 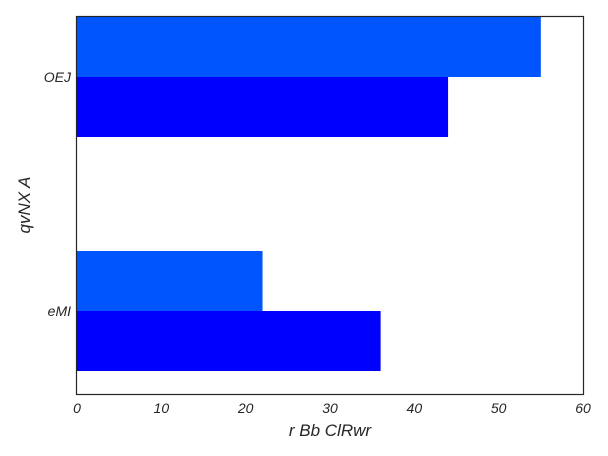 What do you see at coordinates (58, 194) in the screenshot?
I see `y-axis-ticks: OEJ eMI` at bounding box center [58, 194].